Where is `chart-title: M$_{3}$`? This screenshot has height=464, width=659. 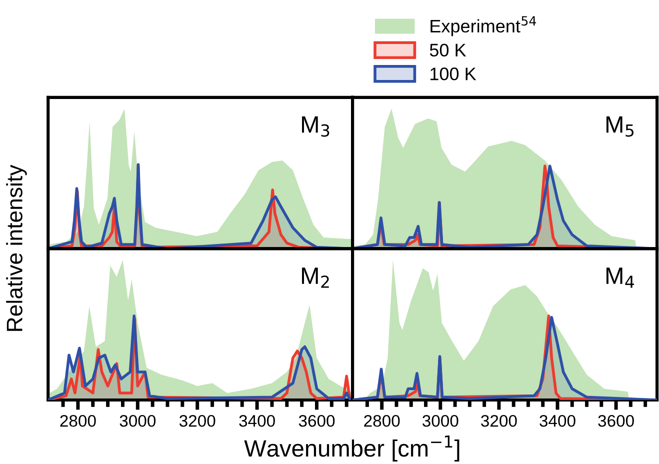
chart-title: M$_{3}$ is located at coordinates (316, 126).